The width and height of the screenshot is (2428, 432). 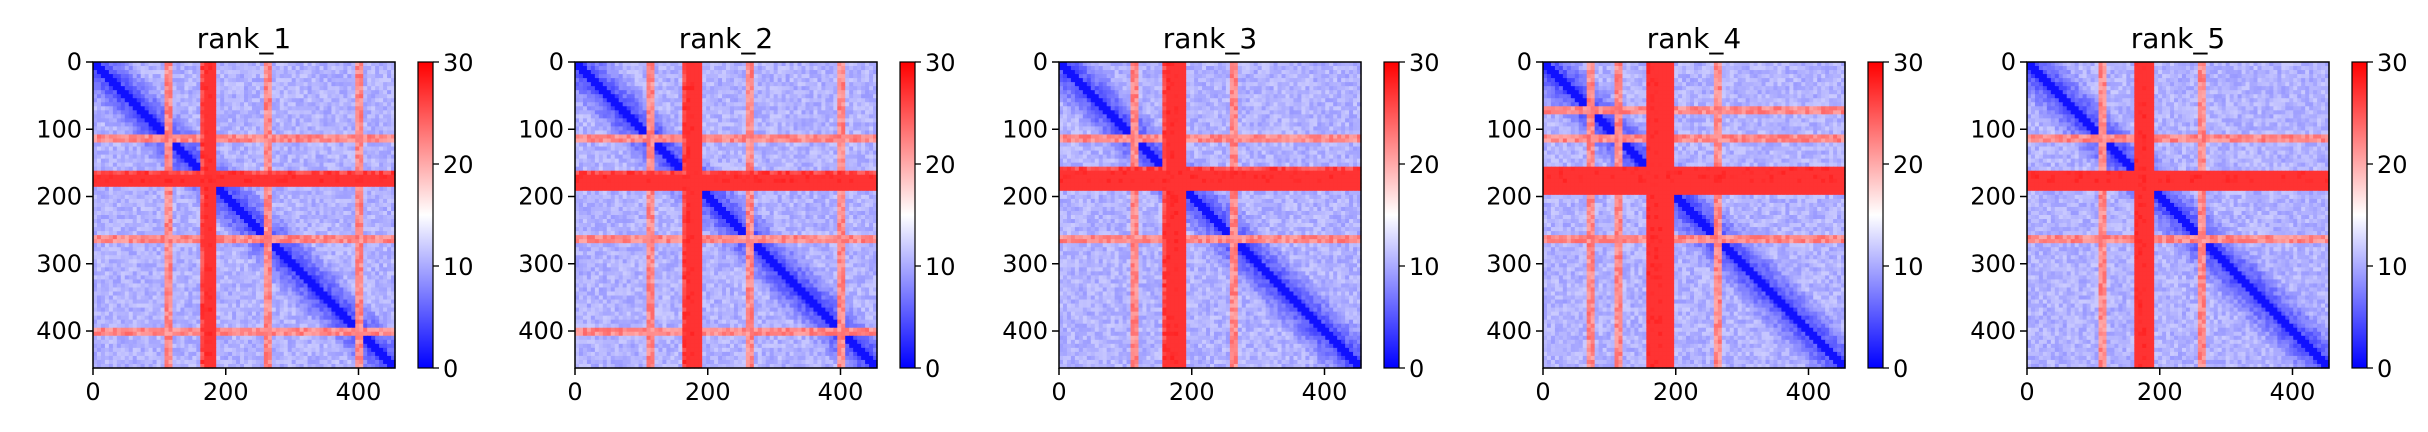 I want to click on chart-title: rank_1, so click(x=244, y=38).